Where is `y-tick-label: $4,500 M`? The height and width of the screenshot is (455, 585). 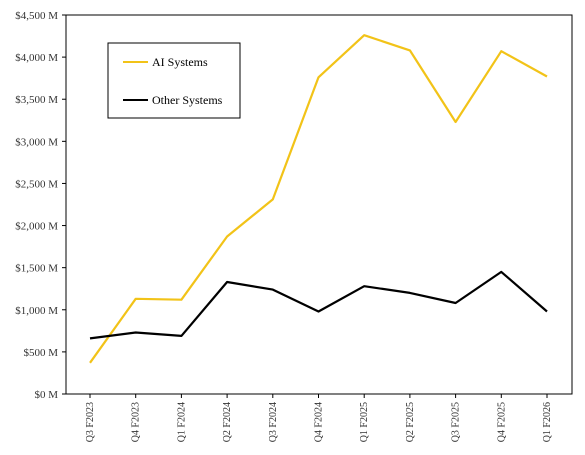
y-tick-label: $4,500 M is located at coordinates (36, 16).